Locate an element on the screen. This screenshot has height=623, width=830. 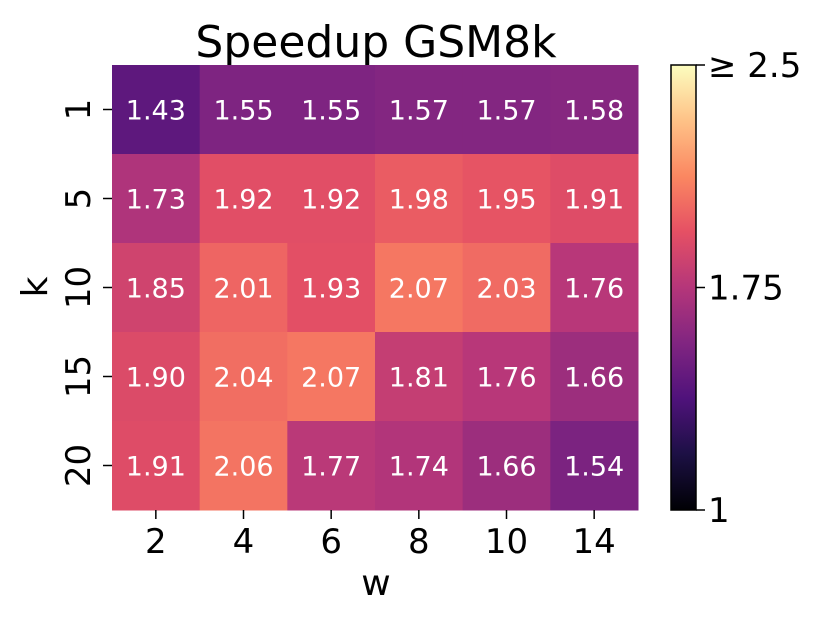
cell-value-label: 1.58 is located at coordinates (594, 111).